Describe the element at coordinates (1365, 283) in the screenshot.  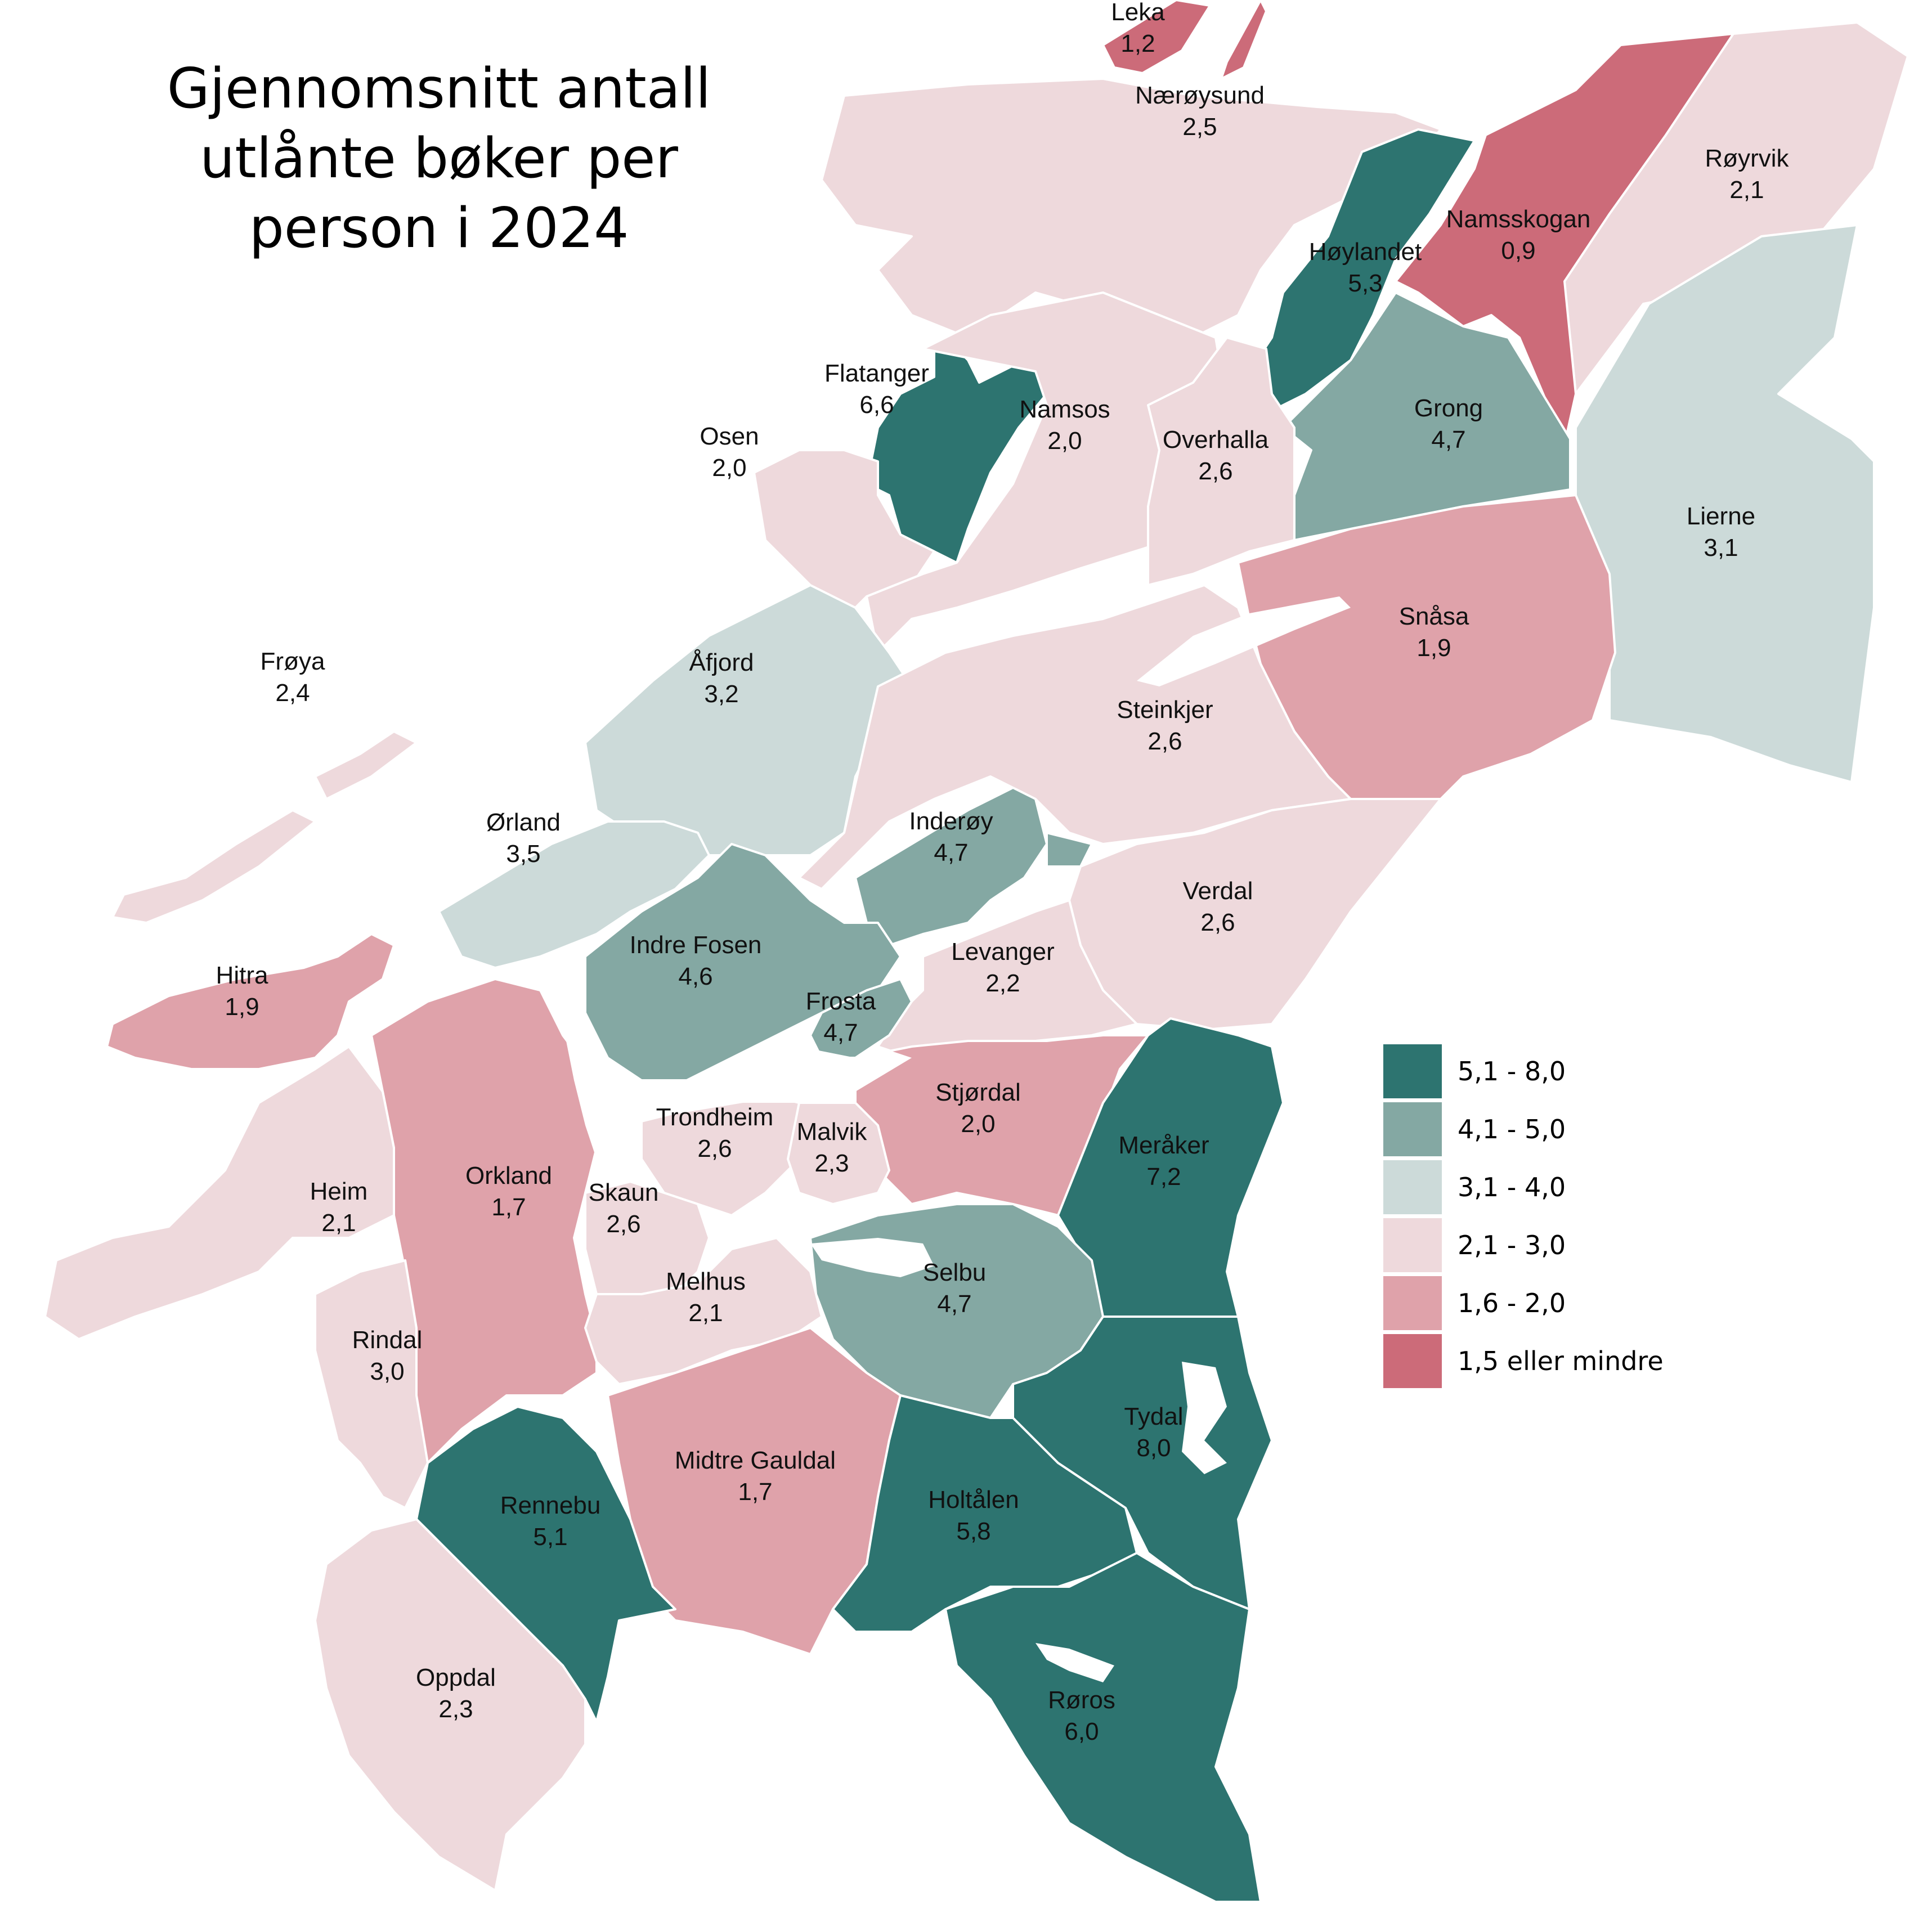
I see `label-hoylandet-value: 5,3` at that location.